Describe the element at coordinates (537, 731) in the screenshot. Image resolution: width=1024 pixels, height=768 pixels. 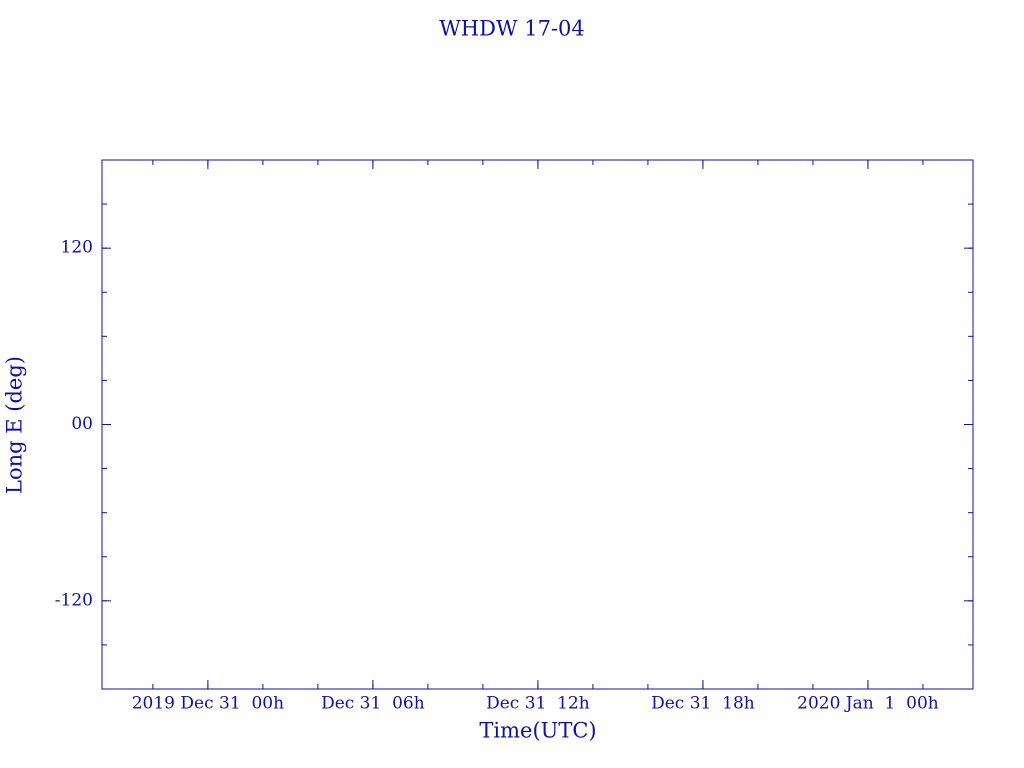
I see `x-axis-title: Time(UTC)` at that location.